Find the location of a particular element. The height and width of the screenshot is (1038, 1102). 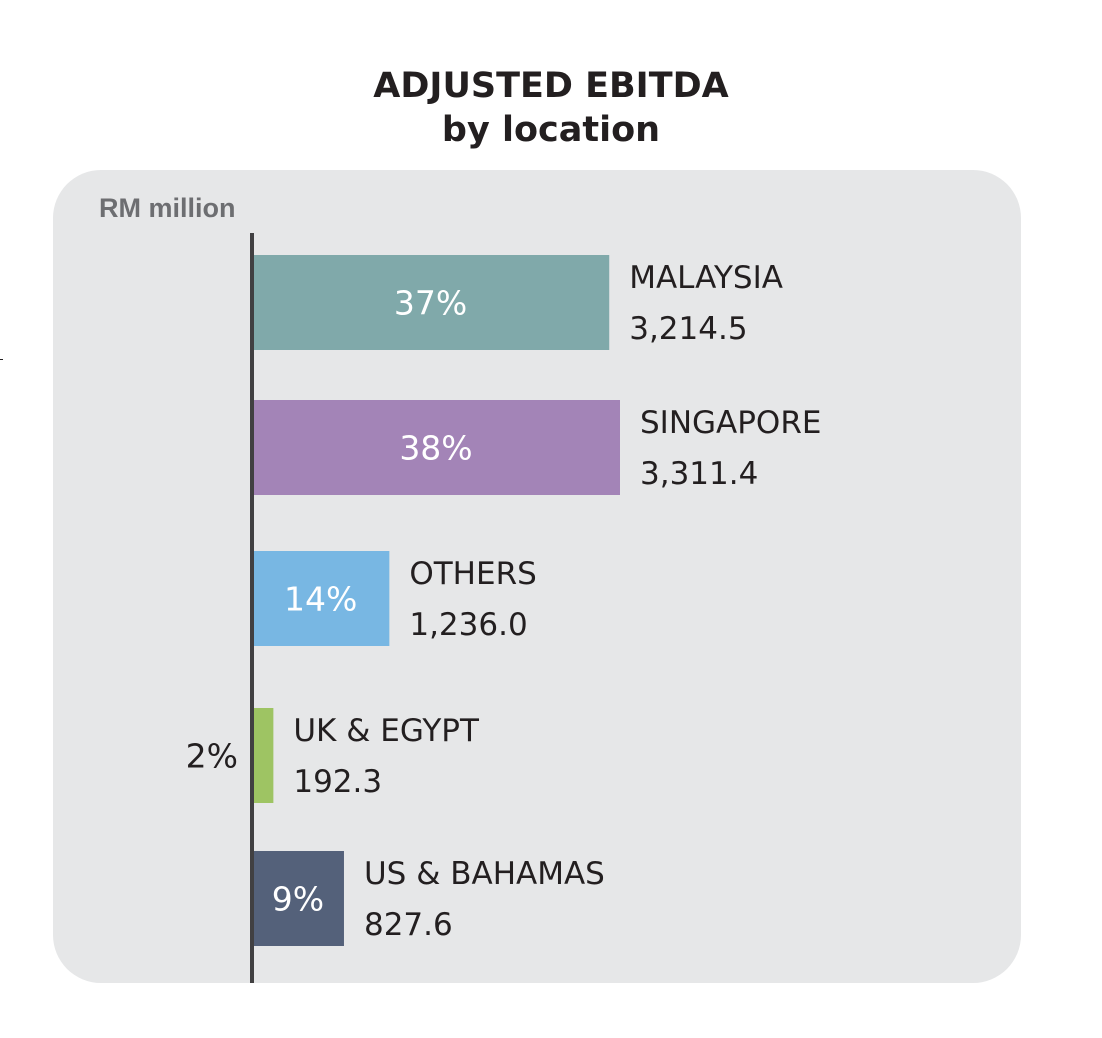

bar-percent-label: 2% is located at coordinates (212, 756).